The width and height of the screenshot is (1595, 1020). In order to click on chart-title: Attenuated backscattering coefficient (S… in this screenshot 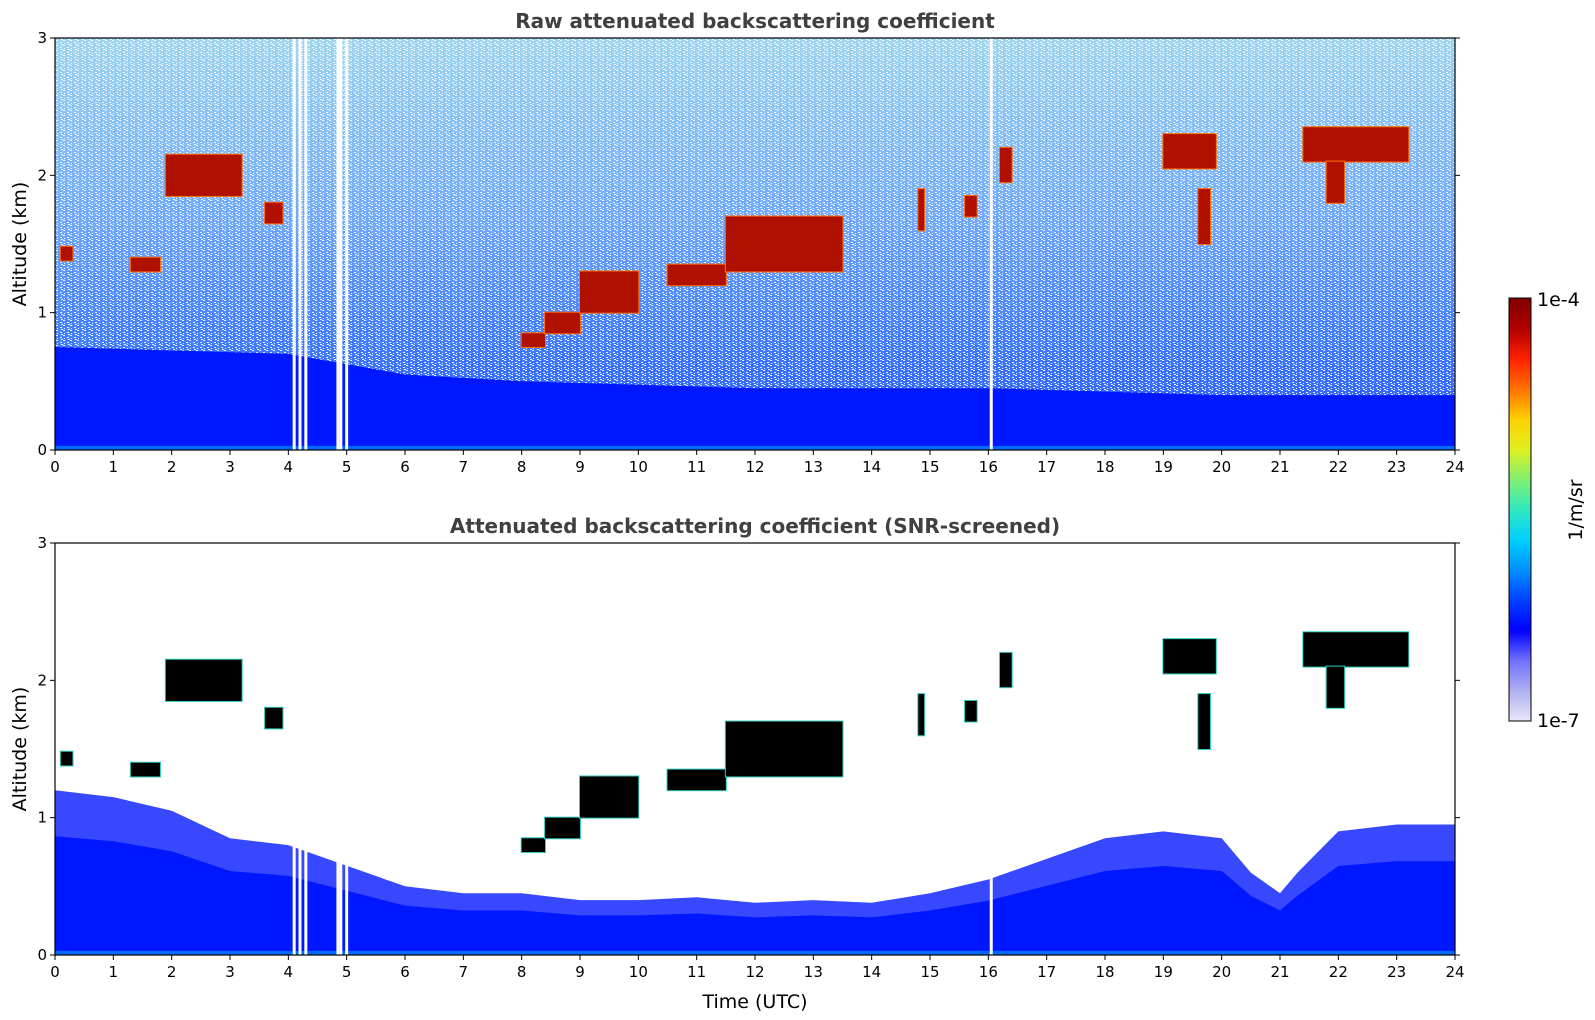, I will do `click(755, 526)`.